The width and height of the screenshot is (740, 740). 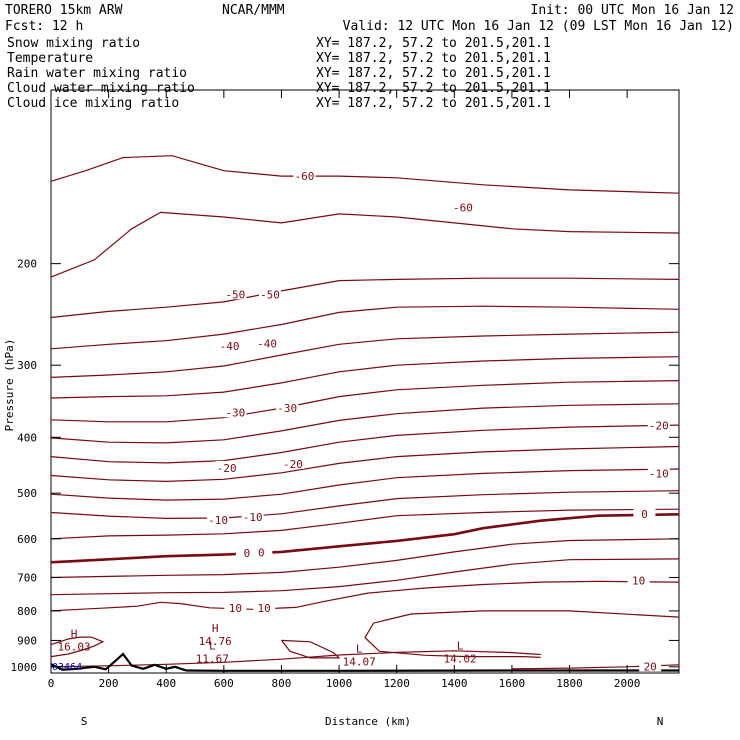 I want to click on x-tick-label: 800, so click(x=282, y=683).